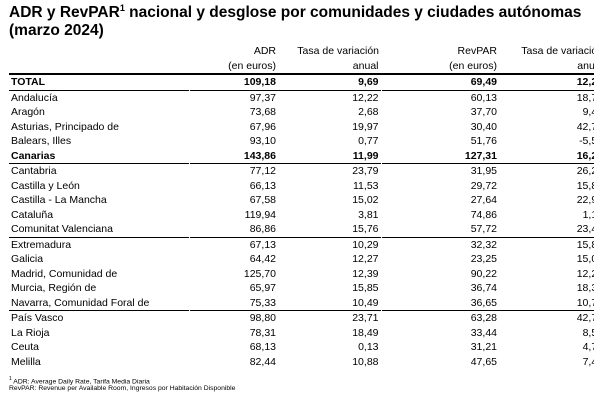  I want to click on revpar-variation-value: 15,08, so click(585, 259).